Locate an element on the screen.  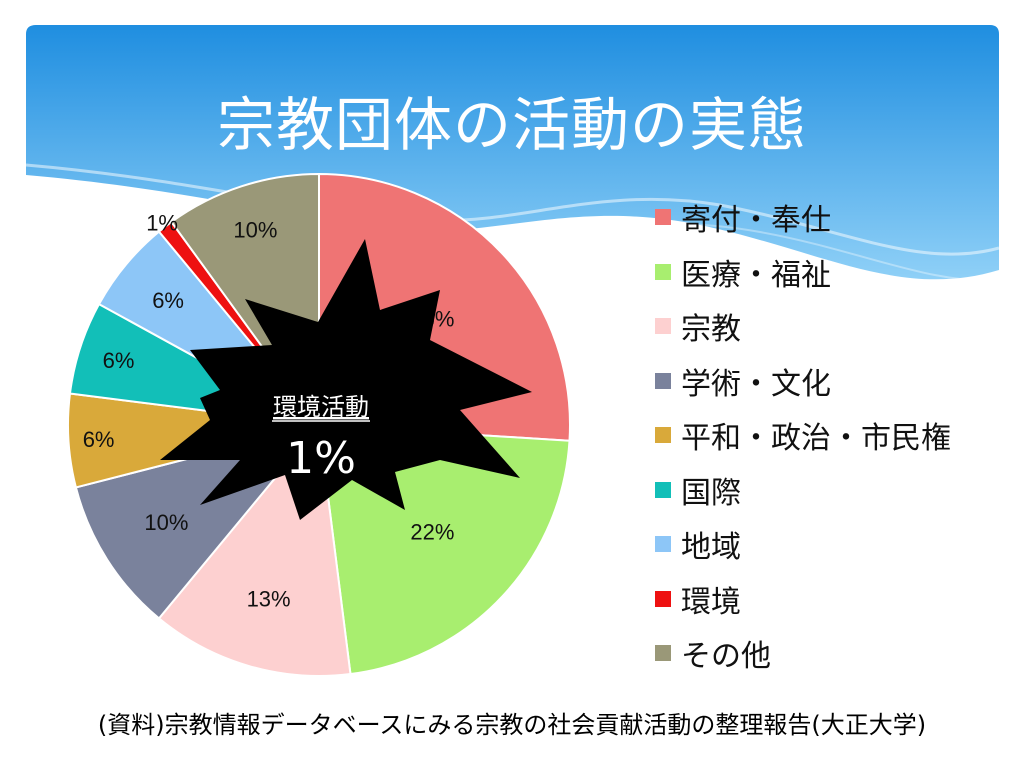
burst-shape is located at coordinates (346, 379).